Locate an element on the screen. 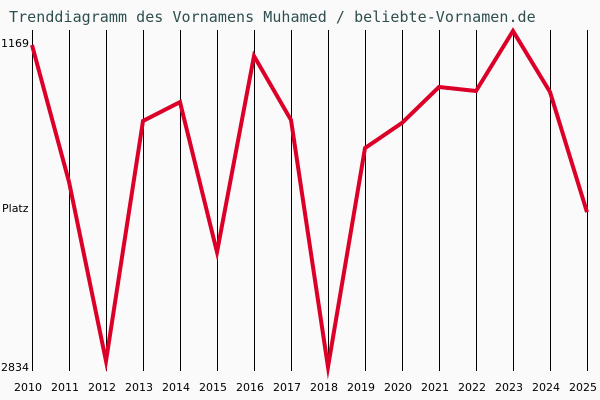 This screenshot has height=400, width=600. x-tick-2010: 2010 is located at coordinates (28, 387).